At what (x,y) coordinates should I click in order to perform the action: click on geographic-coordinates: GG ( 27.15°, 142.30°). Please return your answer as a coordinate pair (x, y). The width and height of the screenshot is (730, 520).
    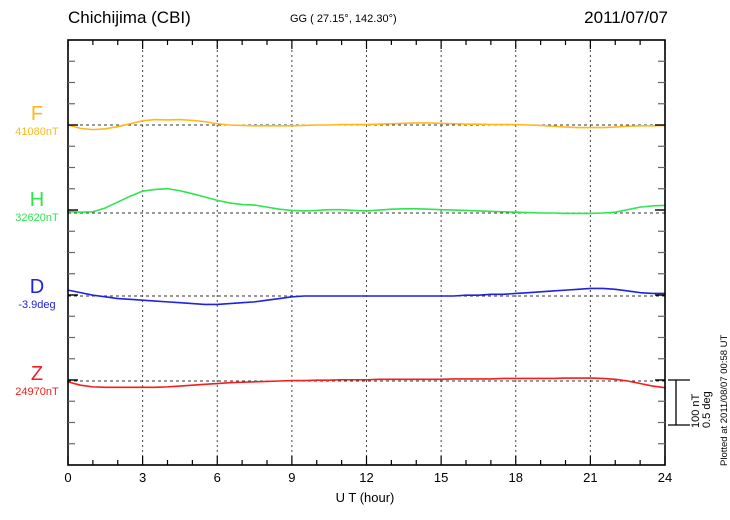
    Looking at the image, I should click on (343, 19).